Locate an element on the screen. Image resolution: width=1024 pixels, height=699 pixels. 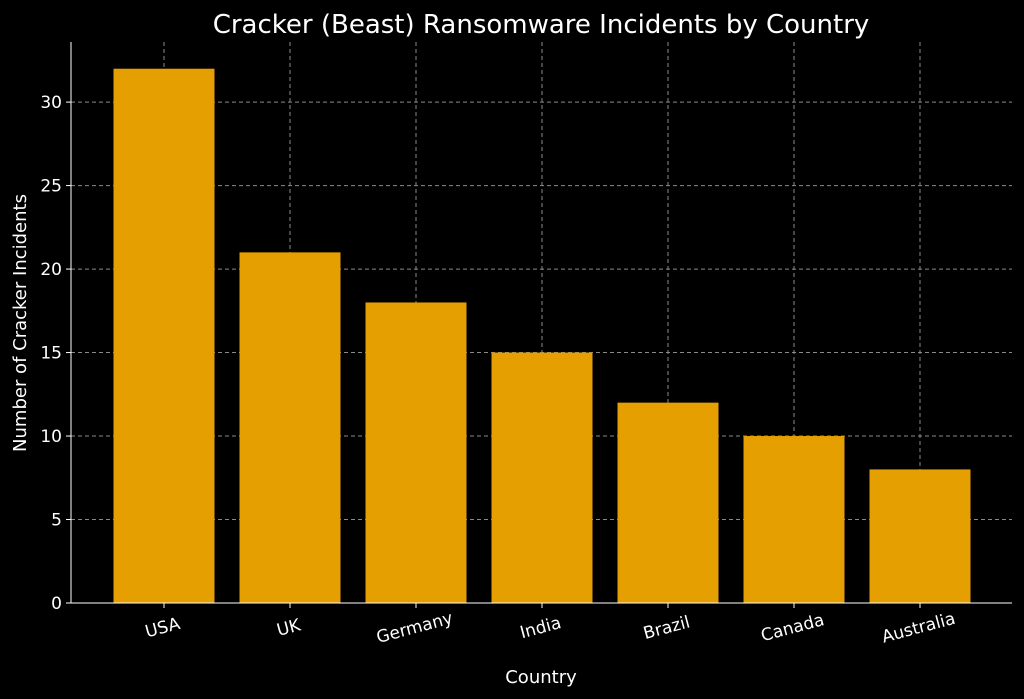
x-tick-label: Canada is located at coordinates (793, 628).